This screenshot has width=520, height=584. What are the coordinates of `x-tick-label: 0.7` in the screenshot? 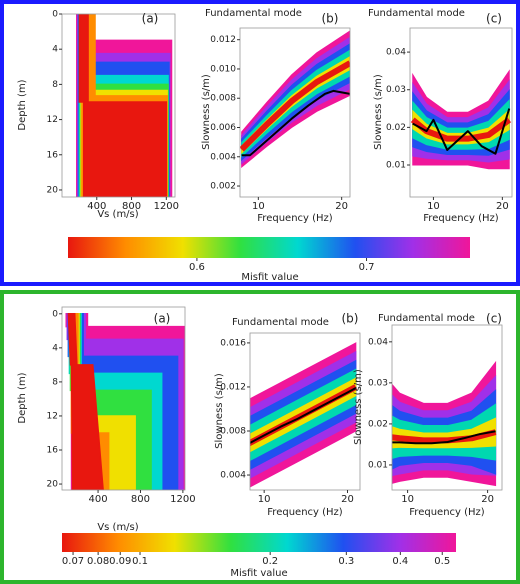 It's located at (367, 267).